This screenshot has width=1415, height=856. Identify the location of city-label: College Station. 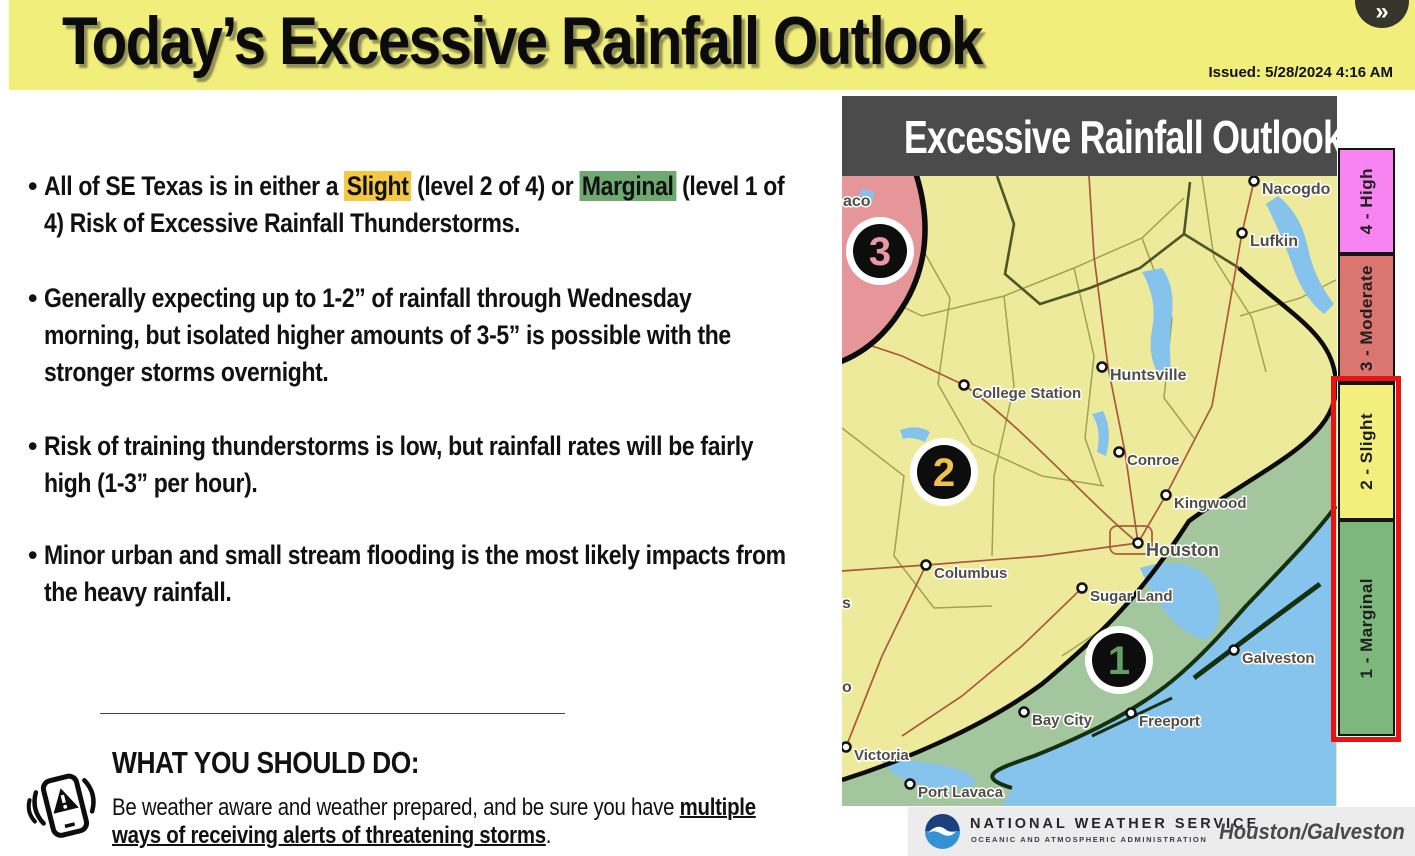
(1026, 393).